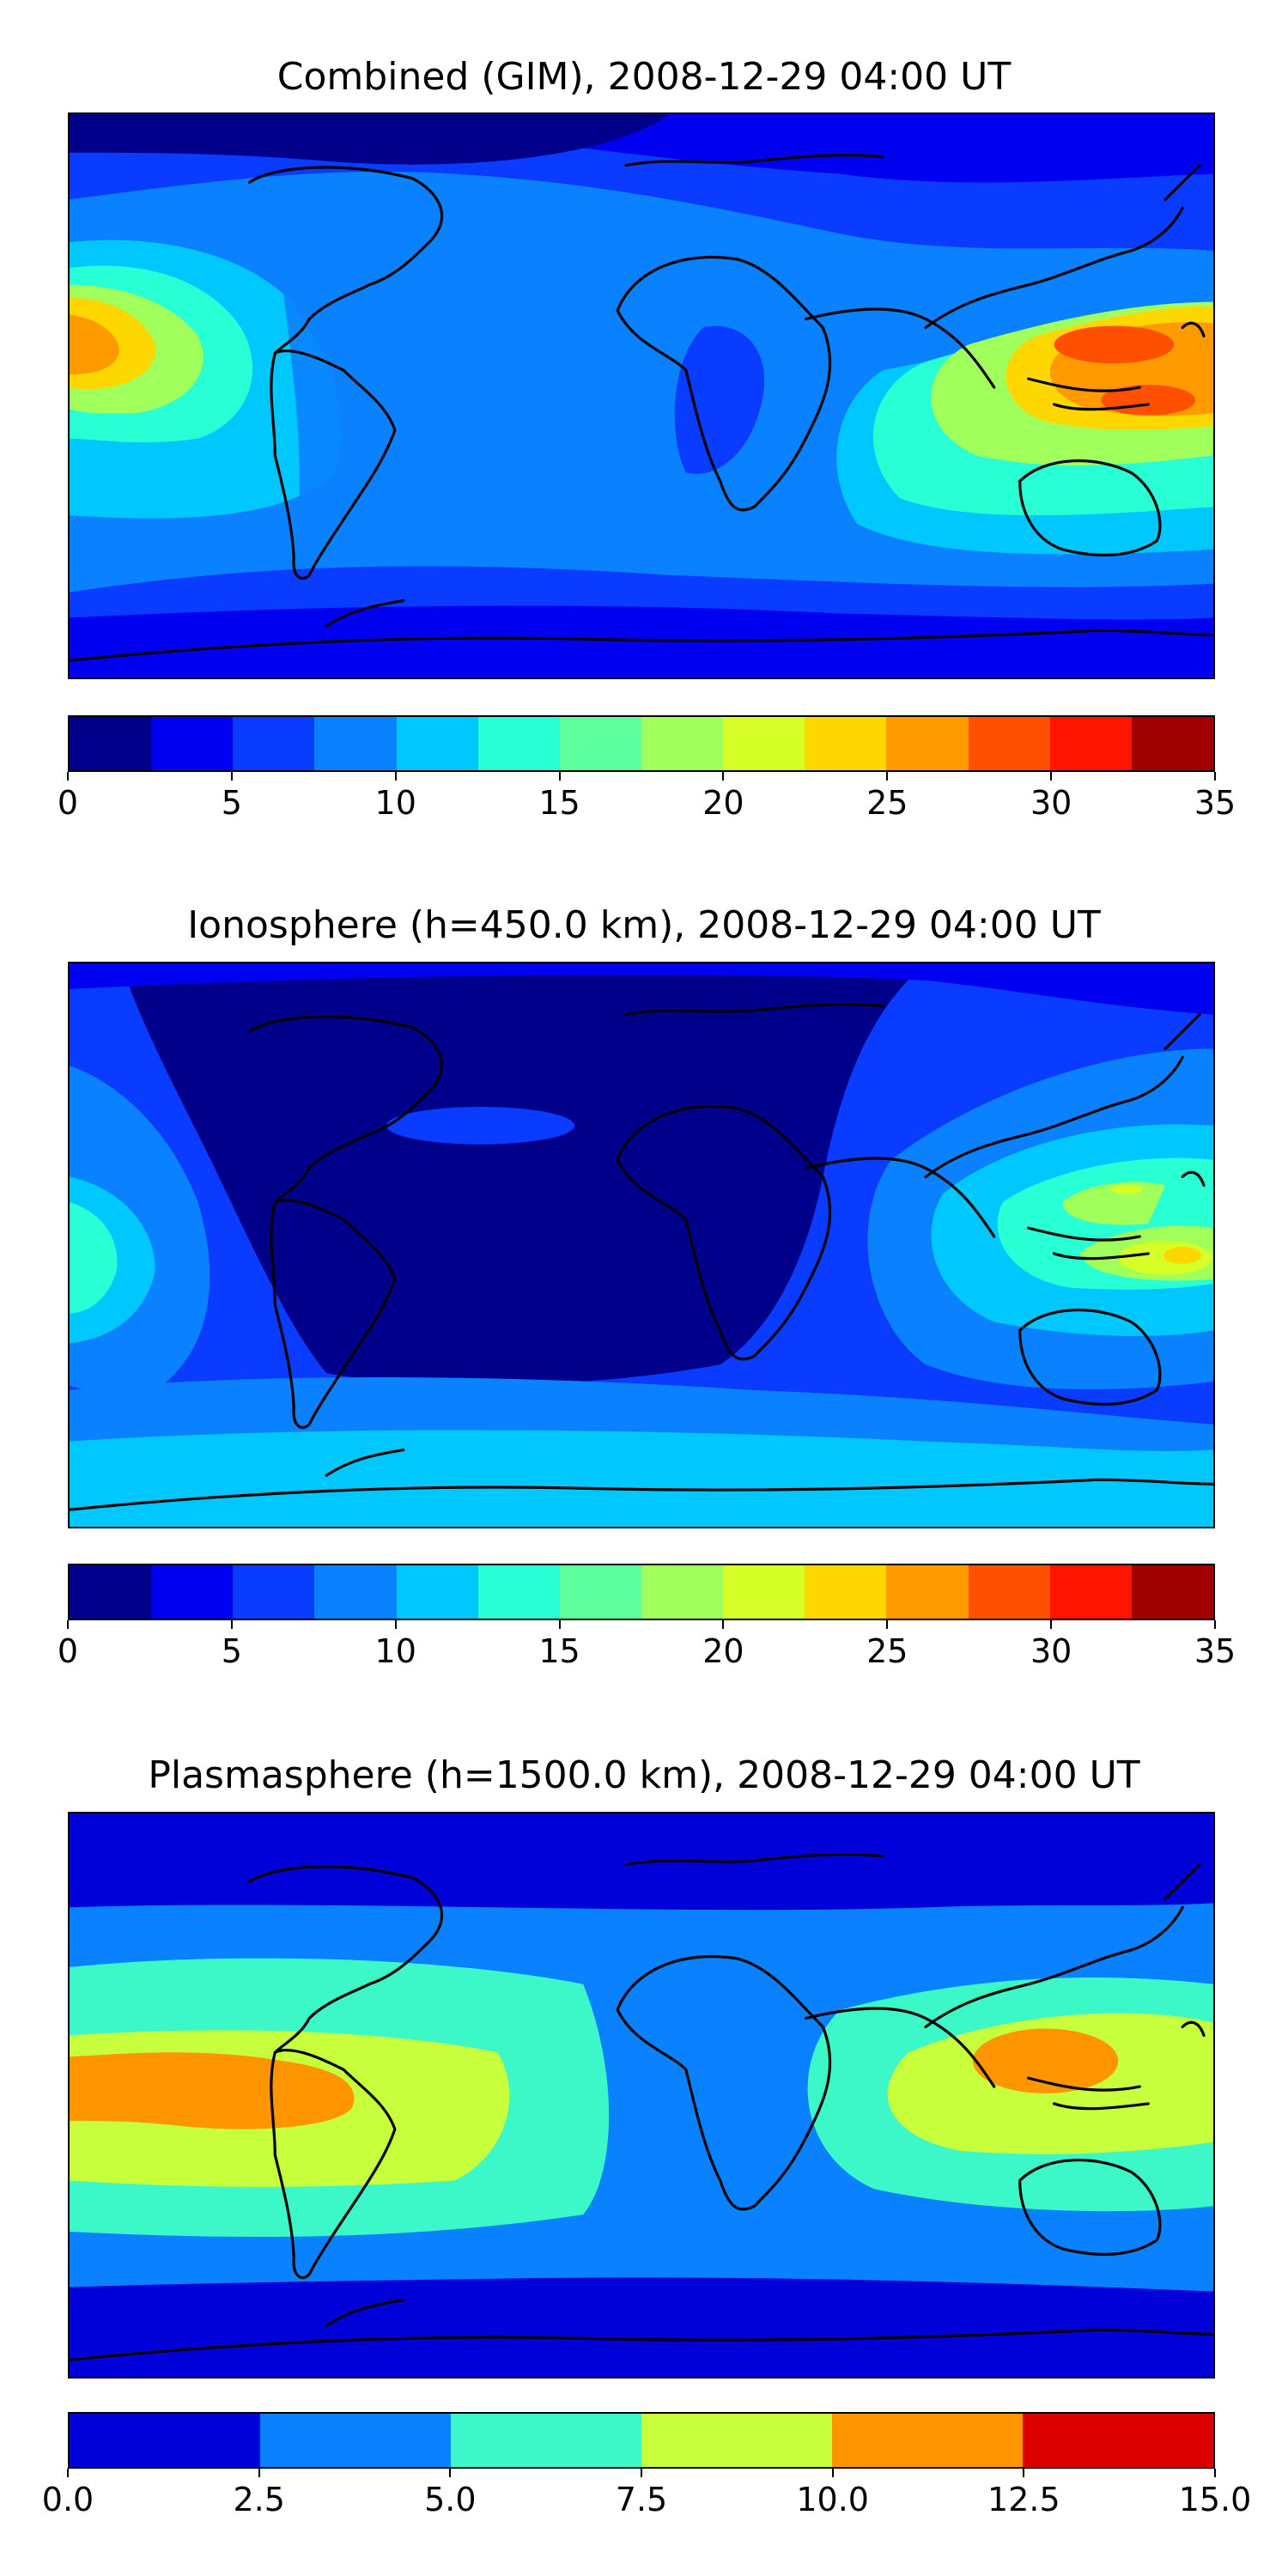  Describe the element at coordinates (644, 77) in the screenshot. I see `panel-title-combined: Combined (GIM), 2008-12-29 04:00 UT` at that location.